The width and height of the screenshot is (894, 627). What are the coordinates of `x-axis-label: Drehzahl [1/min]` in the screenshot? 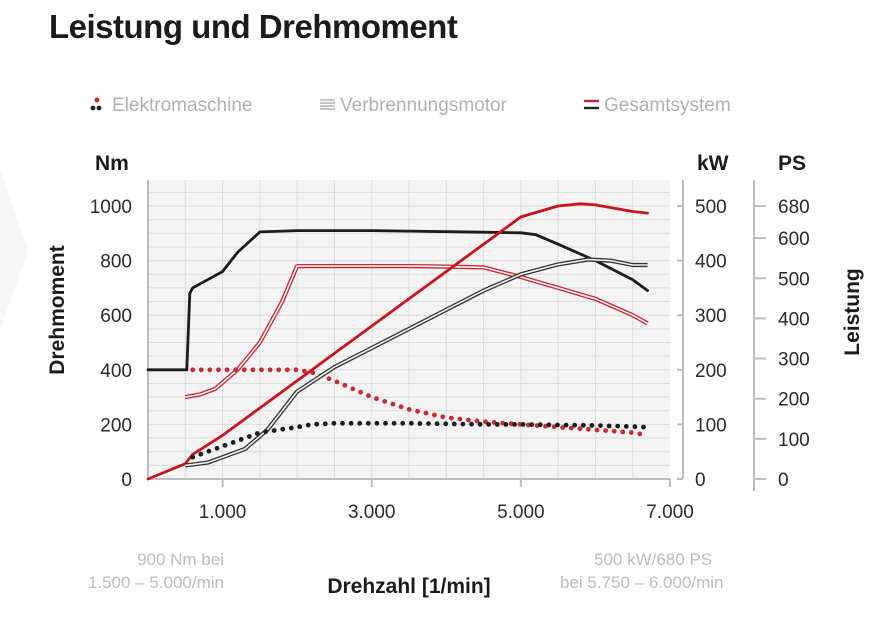 It's located at (408, 586).